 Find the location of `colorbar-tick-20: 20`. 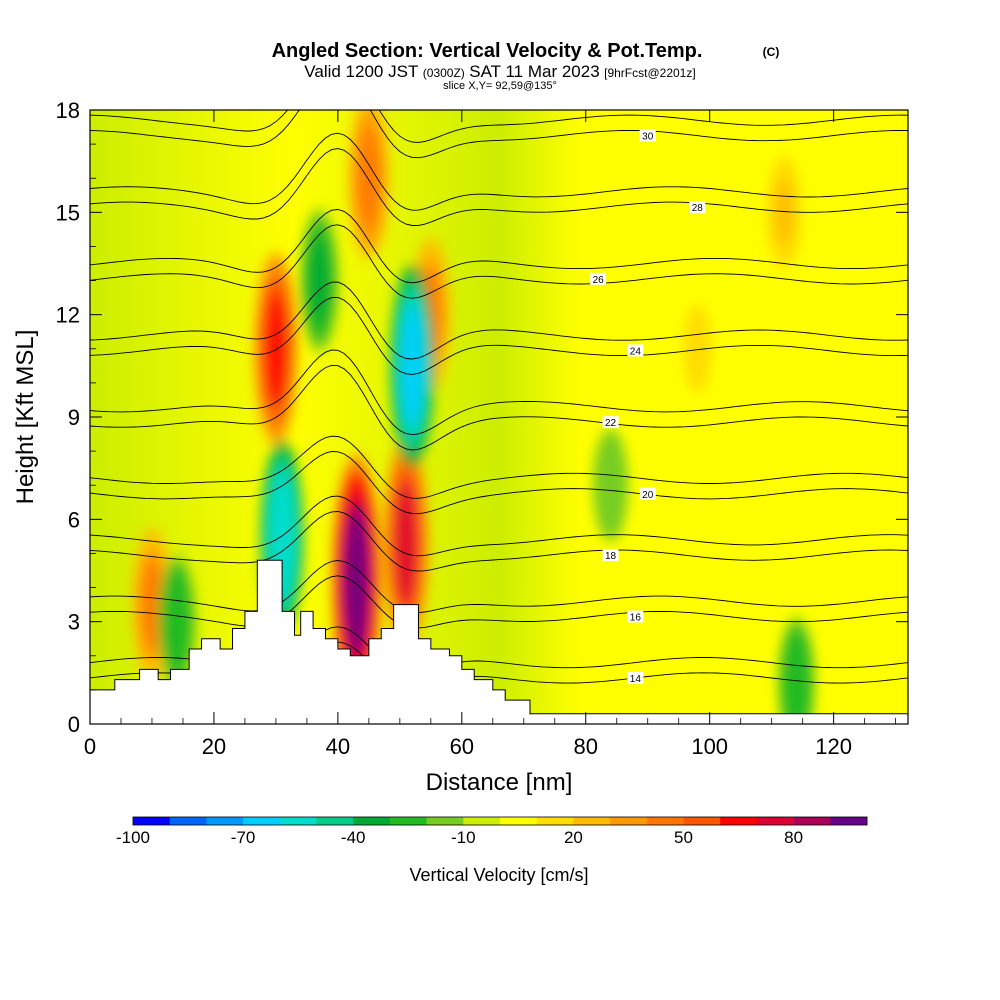

colorbar-tick-20: 20 is located at coordinates (573, 837).